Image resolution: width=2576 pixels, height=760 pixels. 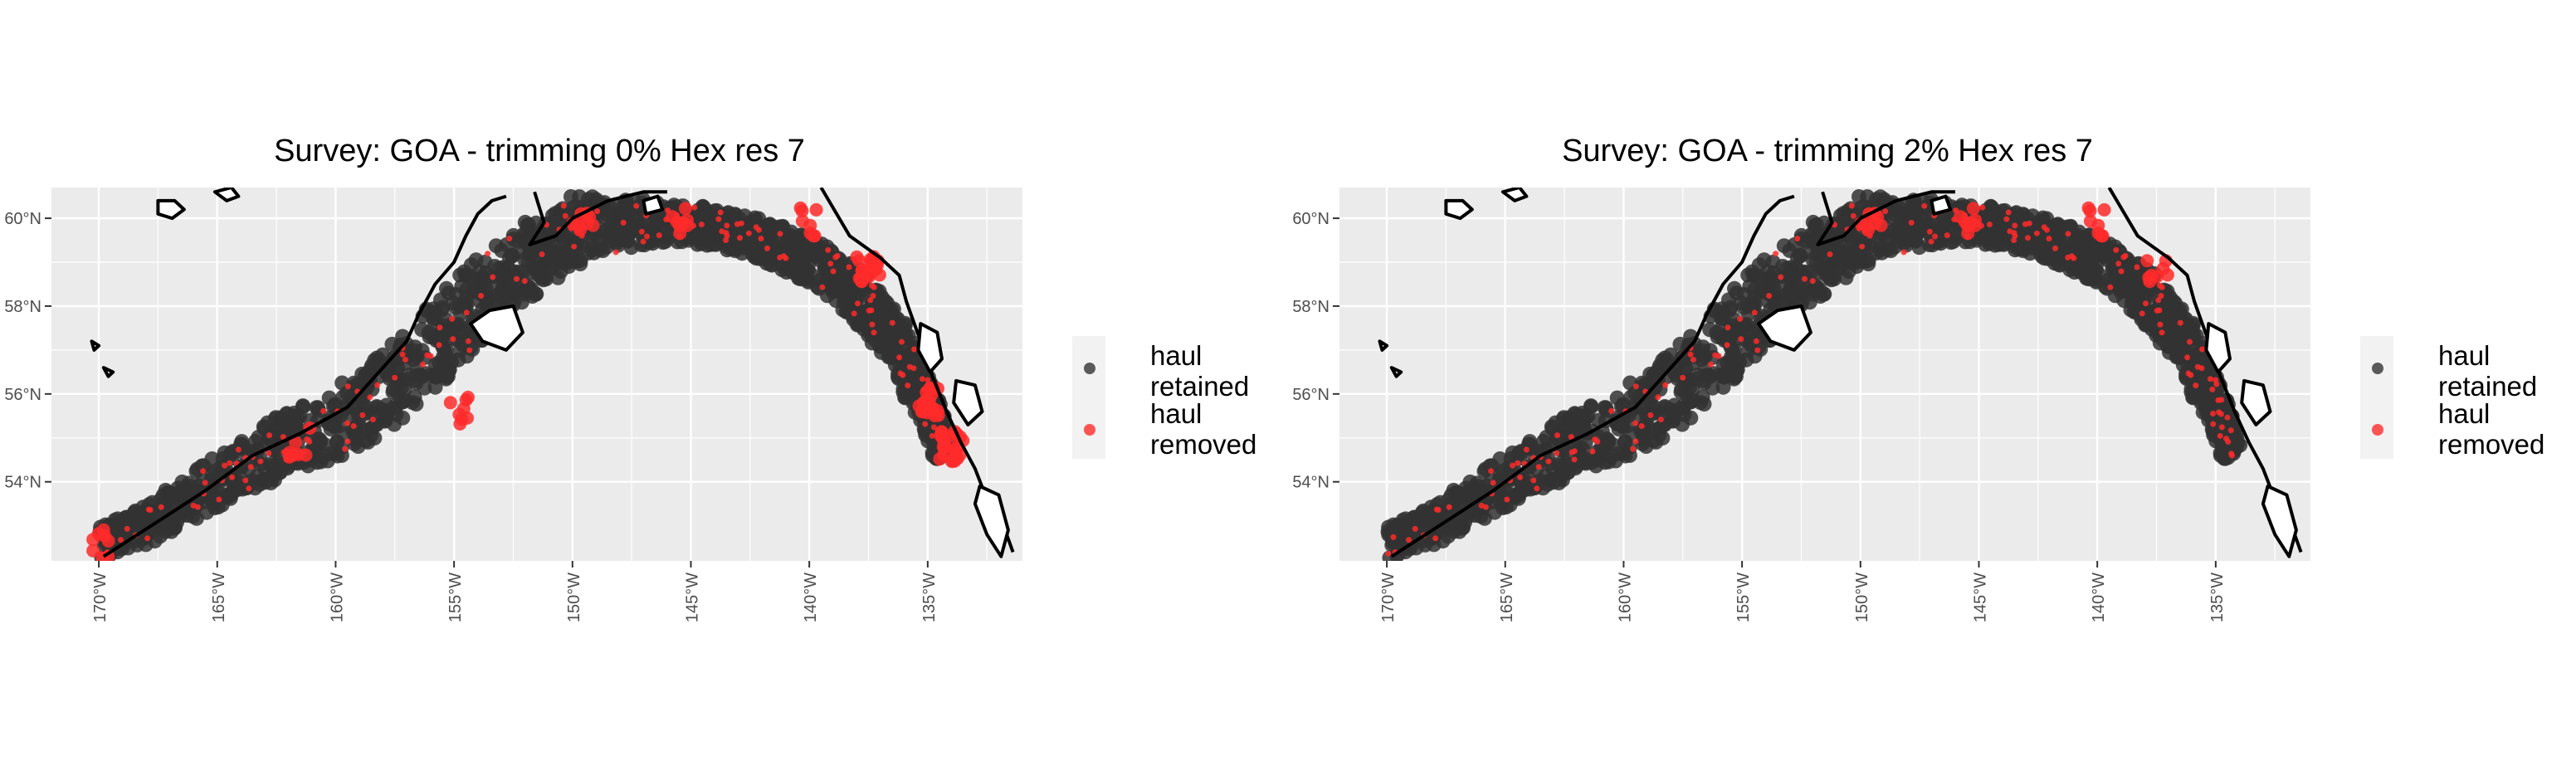 I want to click on legend-label-retained: haul retained, so click(x=1200, y=371).